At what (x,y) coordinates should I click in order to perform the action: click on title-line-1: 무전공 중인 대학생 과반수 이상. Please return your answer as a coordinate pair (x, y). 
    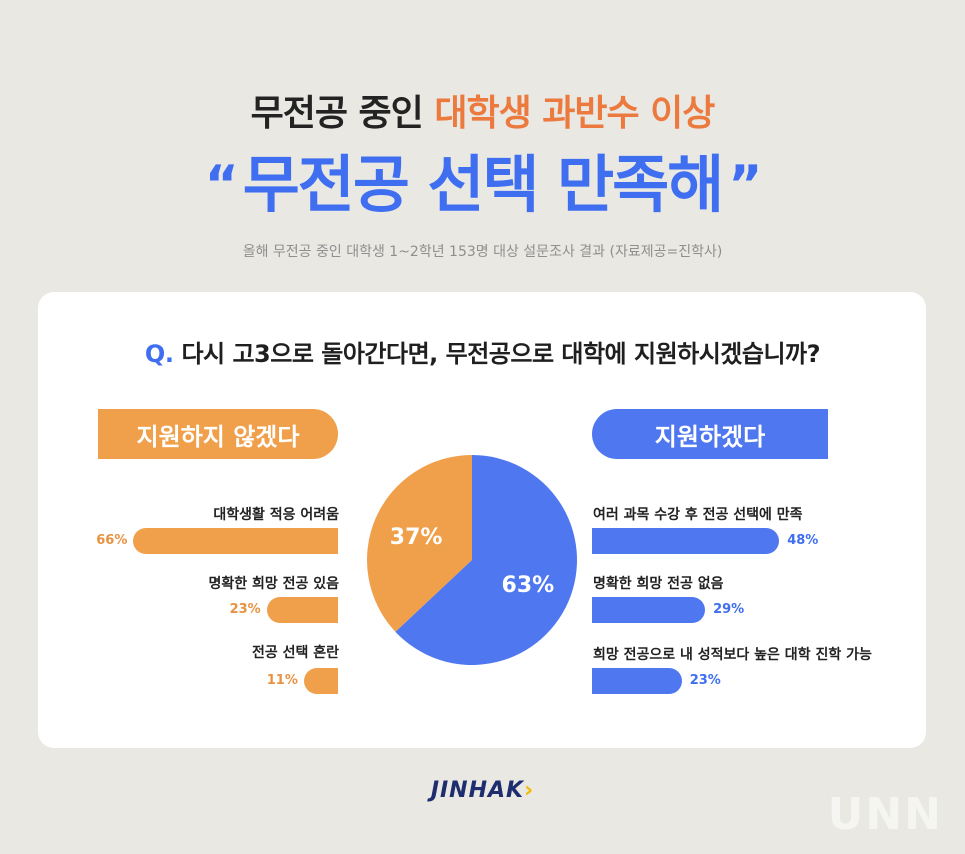
    Looking at the image, I should click on (482, 110).